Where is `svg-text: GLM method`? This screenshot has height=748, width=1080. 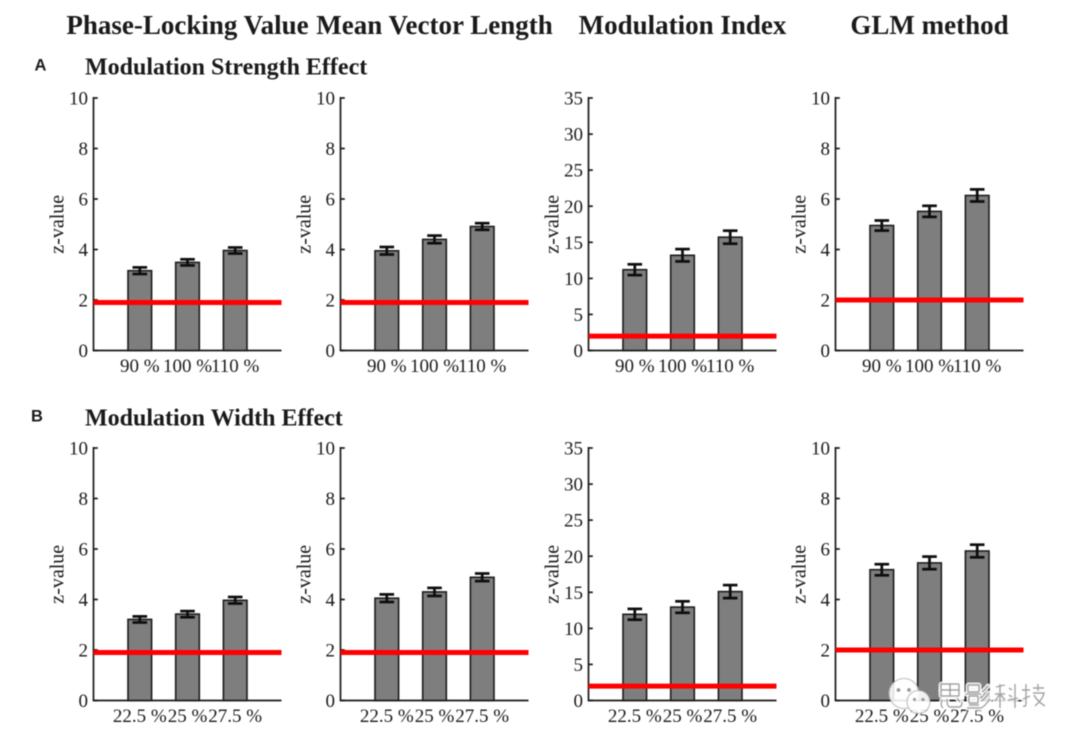 svg-text: GLM method is located at coordinates (929, 25).